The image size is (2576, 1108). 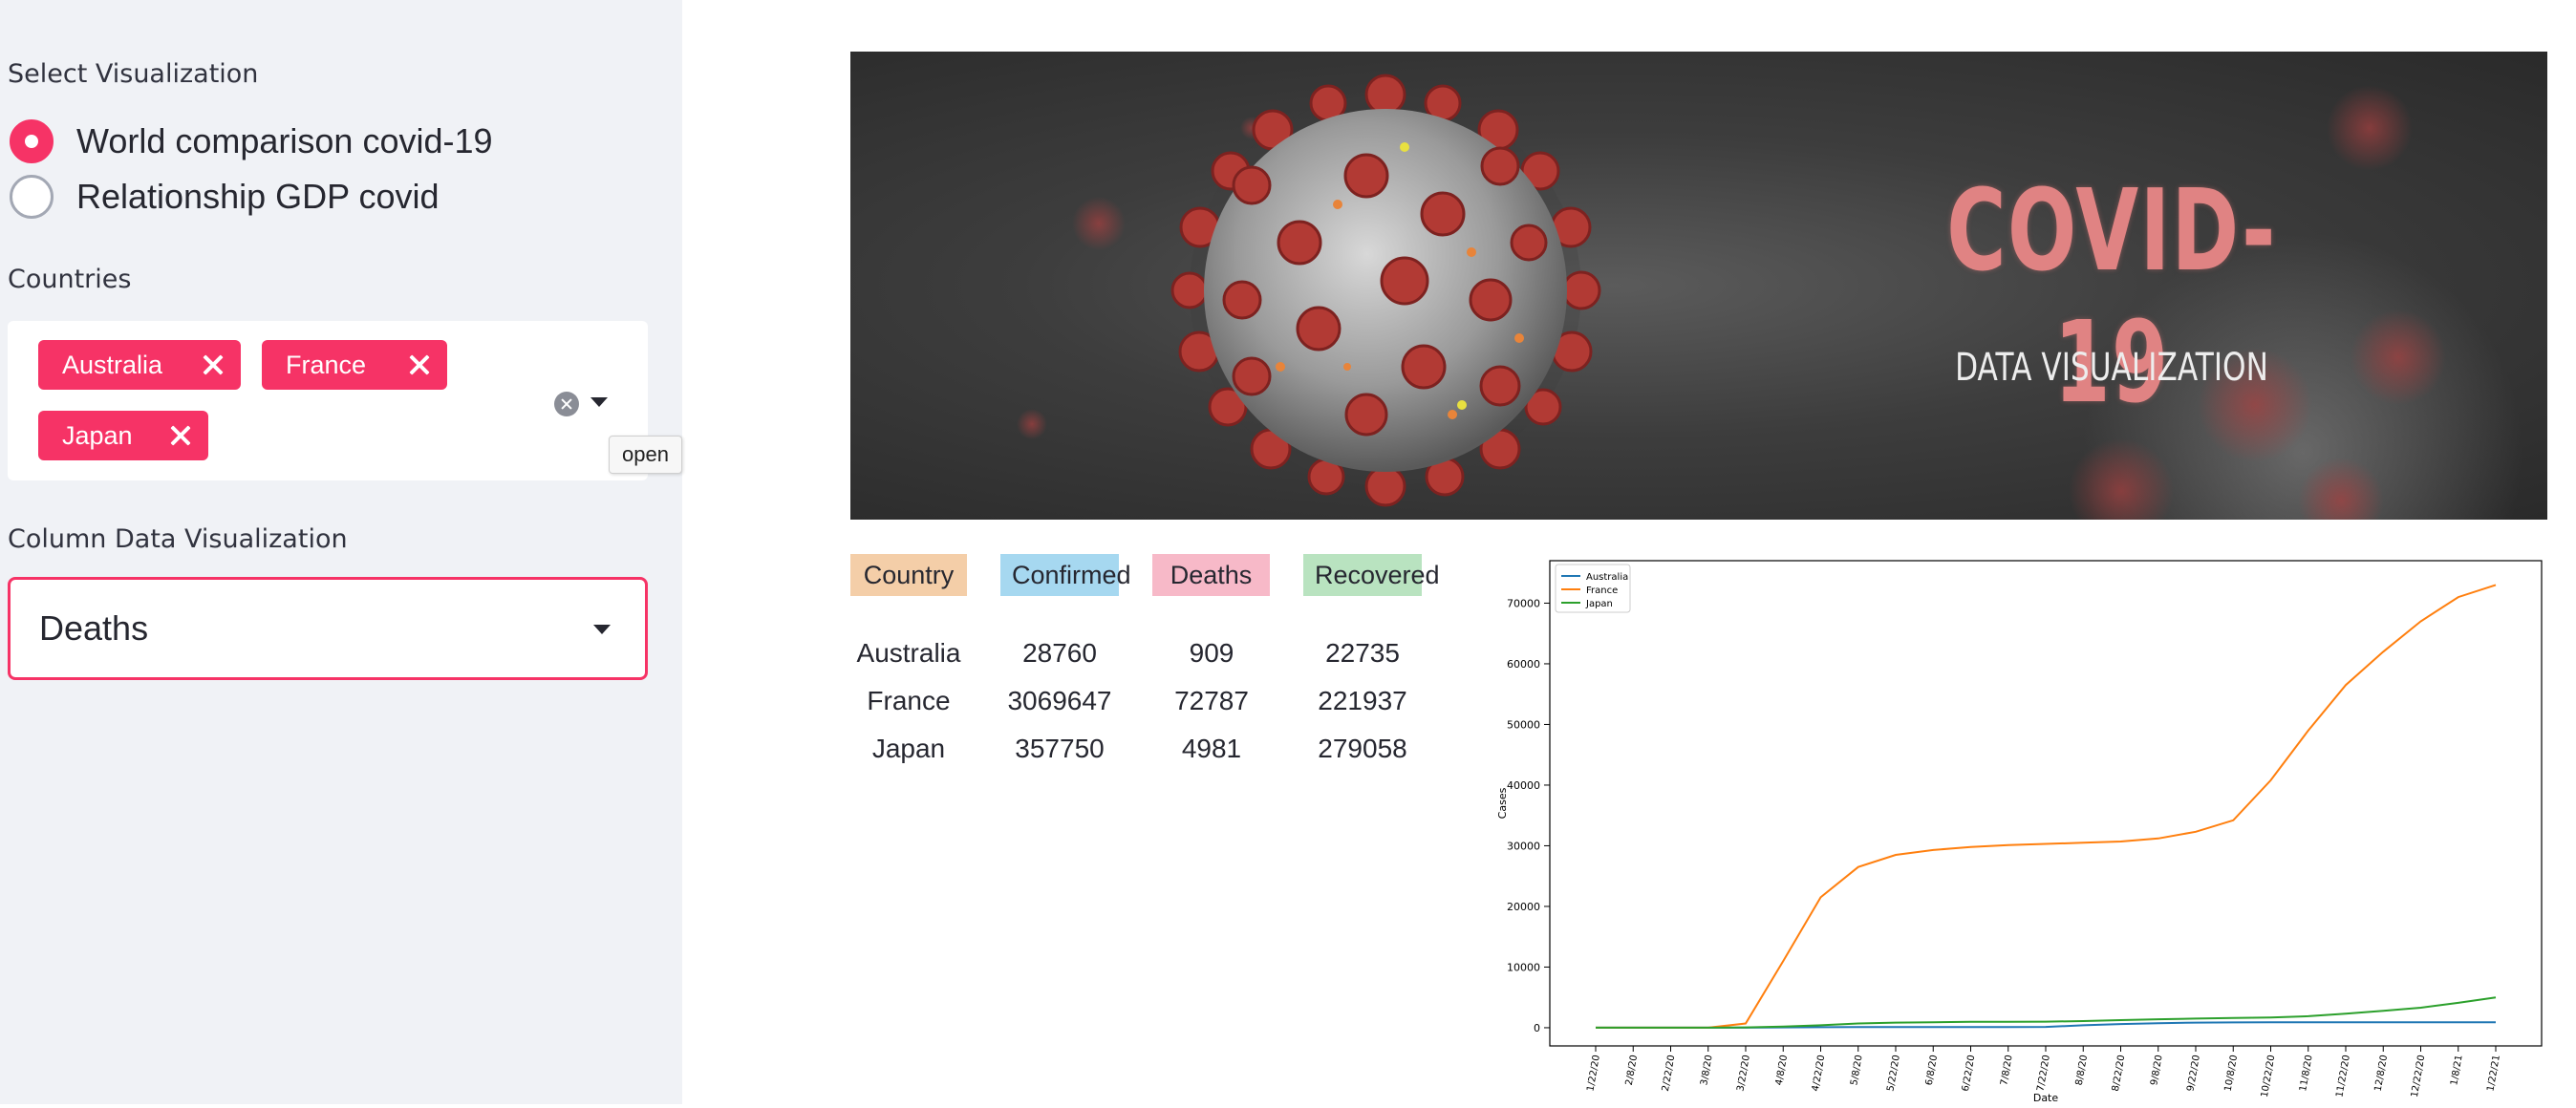 I want to click on x-tick-label: 4/22/20, so click(x=1819, y=1074).